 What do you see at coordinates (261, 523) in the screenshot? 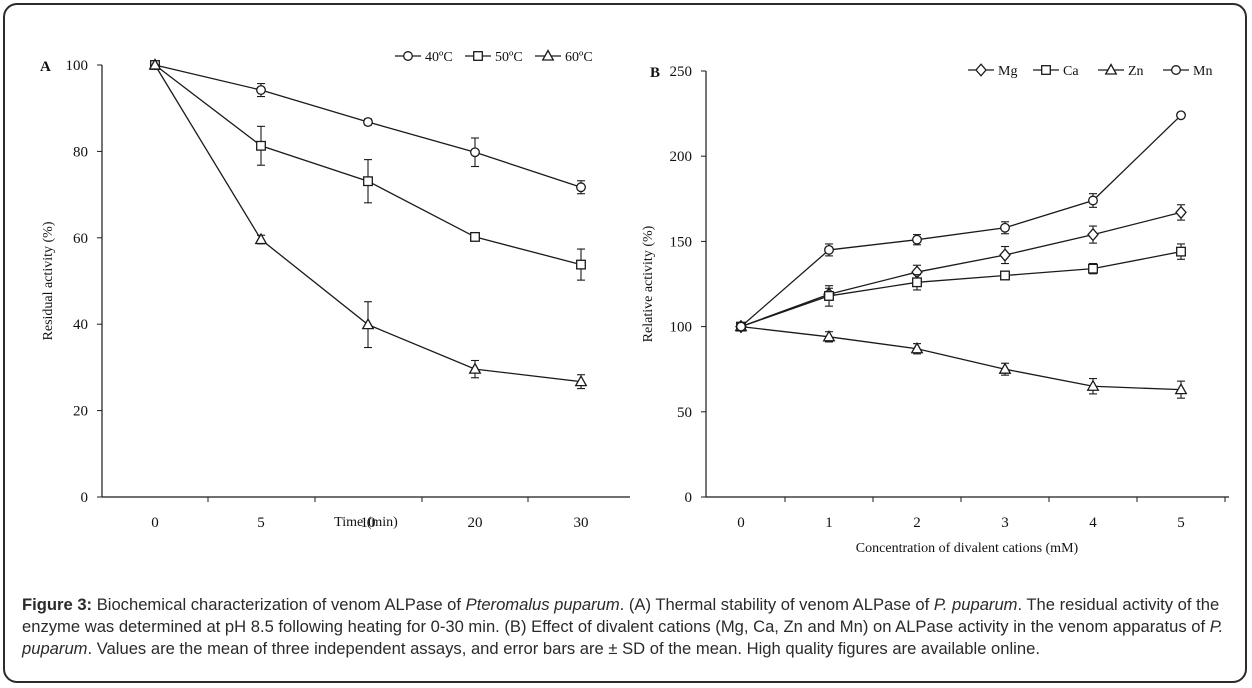
I see `panel-a-x-tick-label: 5` at bounding box center [261, 523].